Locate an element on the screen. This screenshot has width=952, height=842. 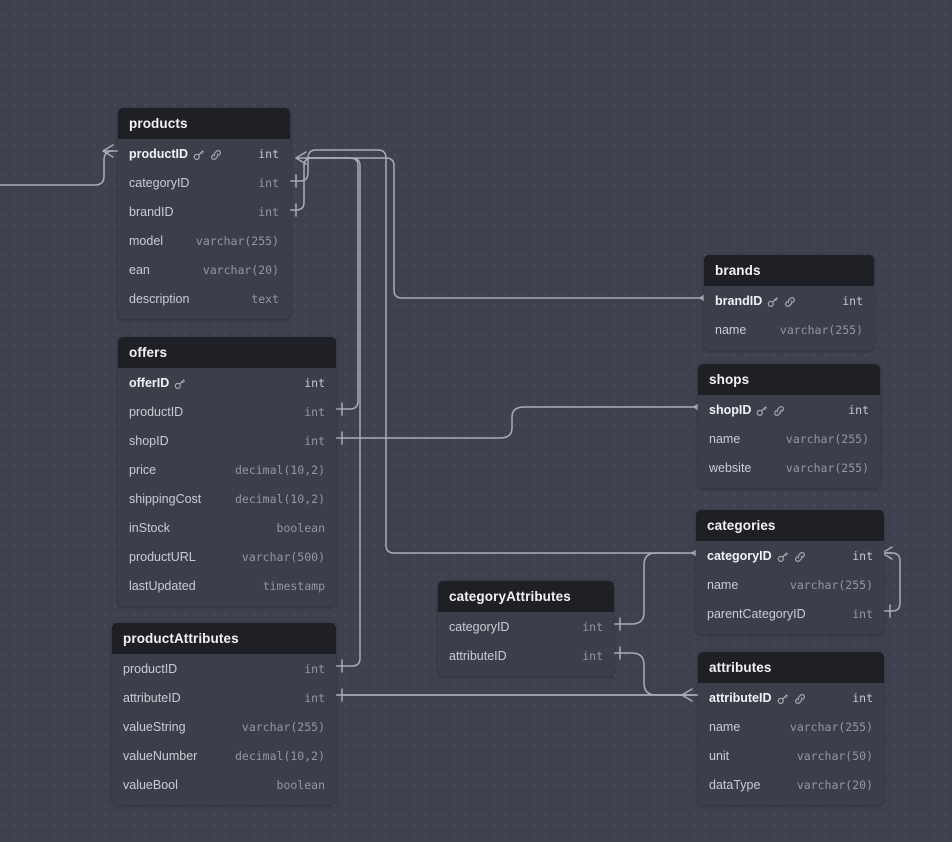
column-row: dataType varchar(20) is located at coordinates (791, 784).